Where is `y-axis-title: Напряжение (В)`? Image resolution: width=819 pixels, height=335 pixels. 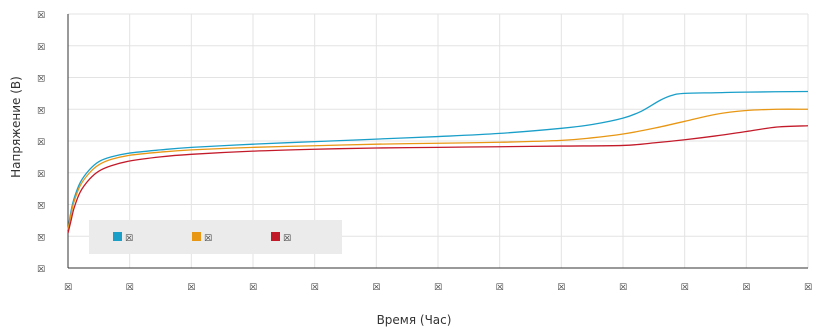
y-axis-title: Напряжение (В) is located at coordinates (16, 127).